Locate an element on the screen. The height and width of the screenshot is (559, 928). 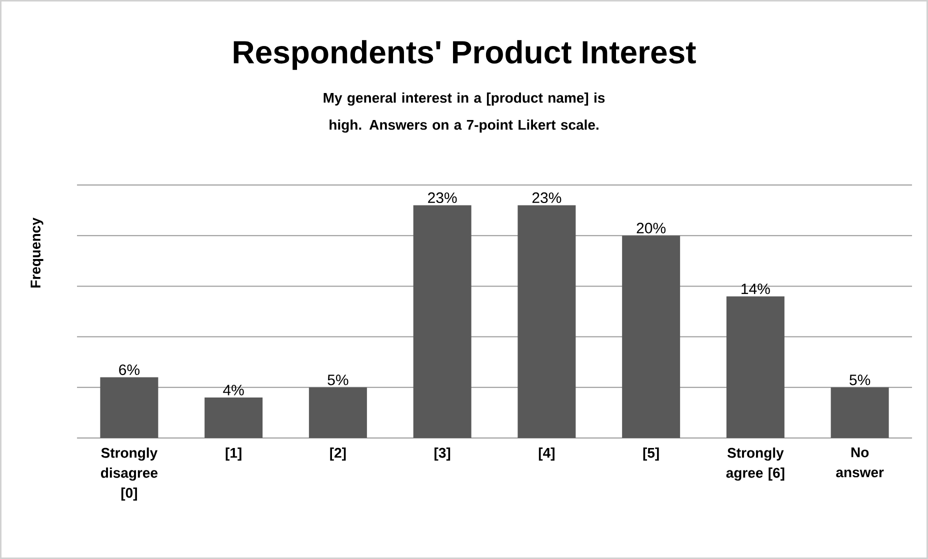
x-tick-label: Strongly disagree [0] is located at coordinates (129, 474).